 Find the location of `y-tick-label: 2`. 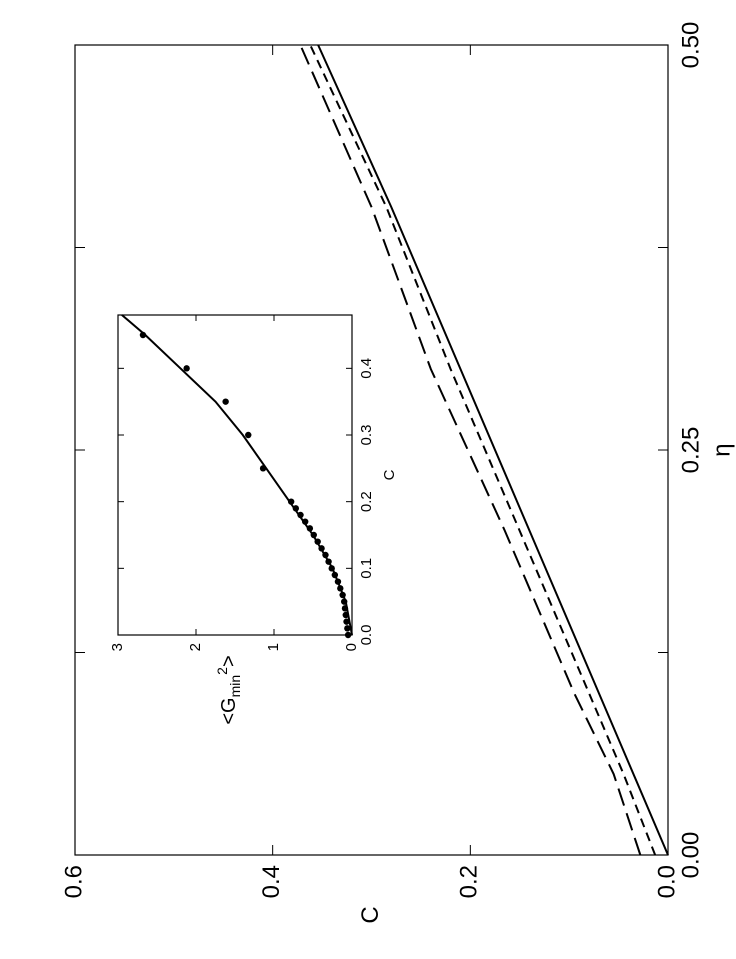

y-tick-label: 2 is located at coordinates (195, 647).